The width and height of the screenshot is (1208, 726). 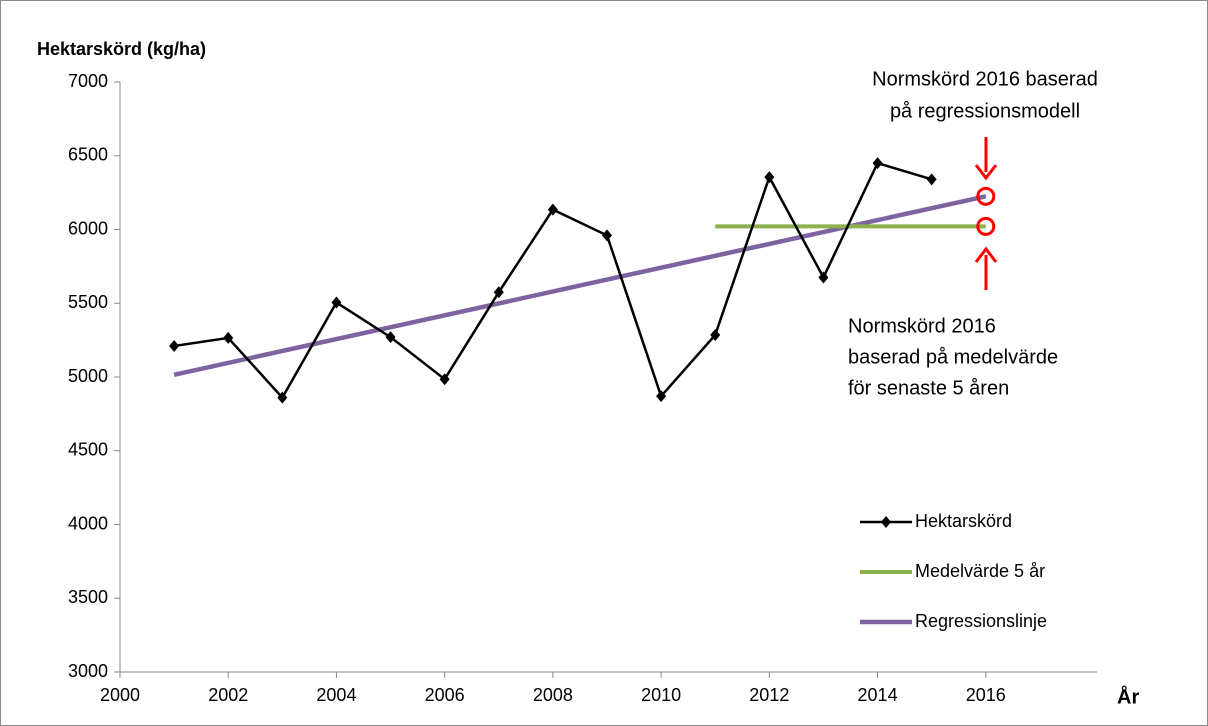 I want to click on y-tick-label: 6000, so click(x=88, y=228).